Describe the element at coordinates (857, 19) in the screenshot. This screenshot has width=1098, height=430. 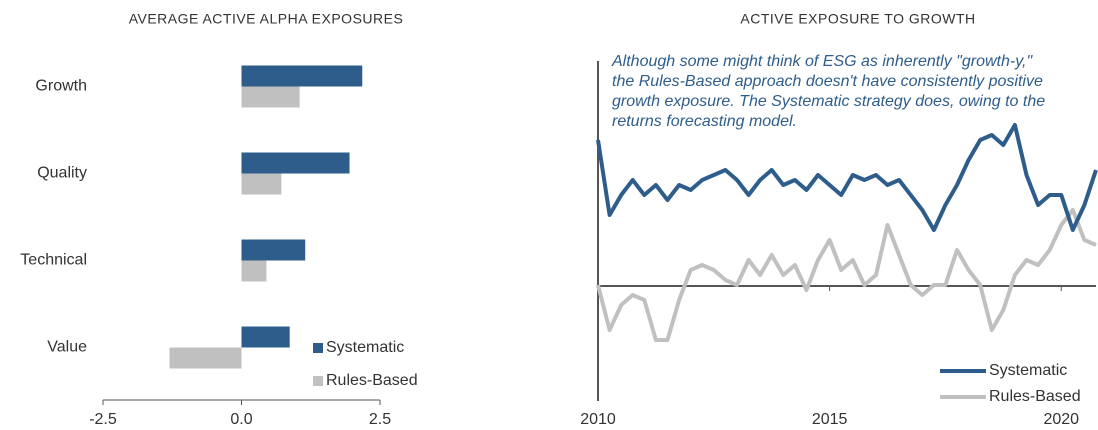
I see `chart-title: ACTIVE EXPOSURE TO GROWTH` at that location.